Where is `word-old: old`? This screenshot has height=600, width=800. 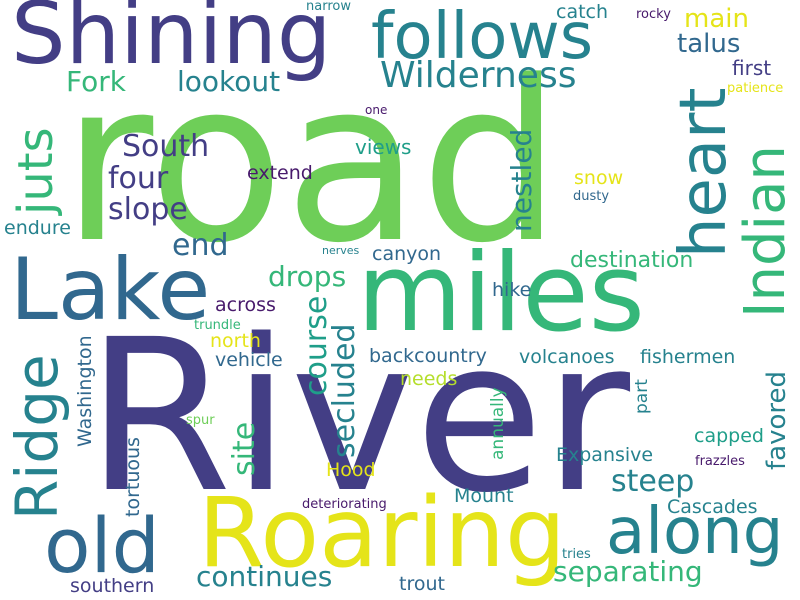 word-old: old is located at coordinates (102, 545).